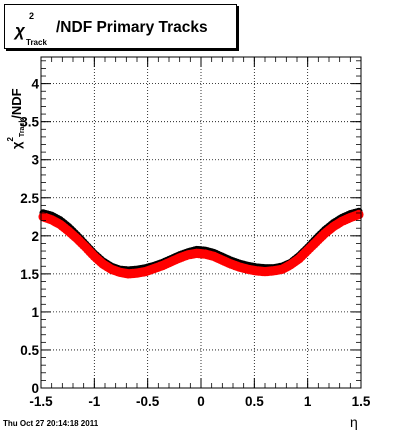 This screenshot has width=400, height=433. What do you see at coordinates (29, 198) in the screenshot?
I see `y-tick-label: 2.5` at bounding box center [29, 198].